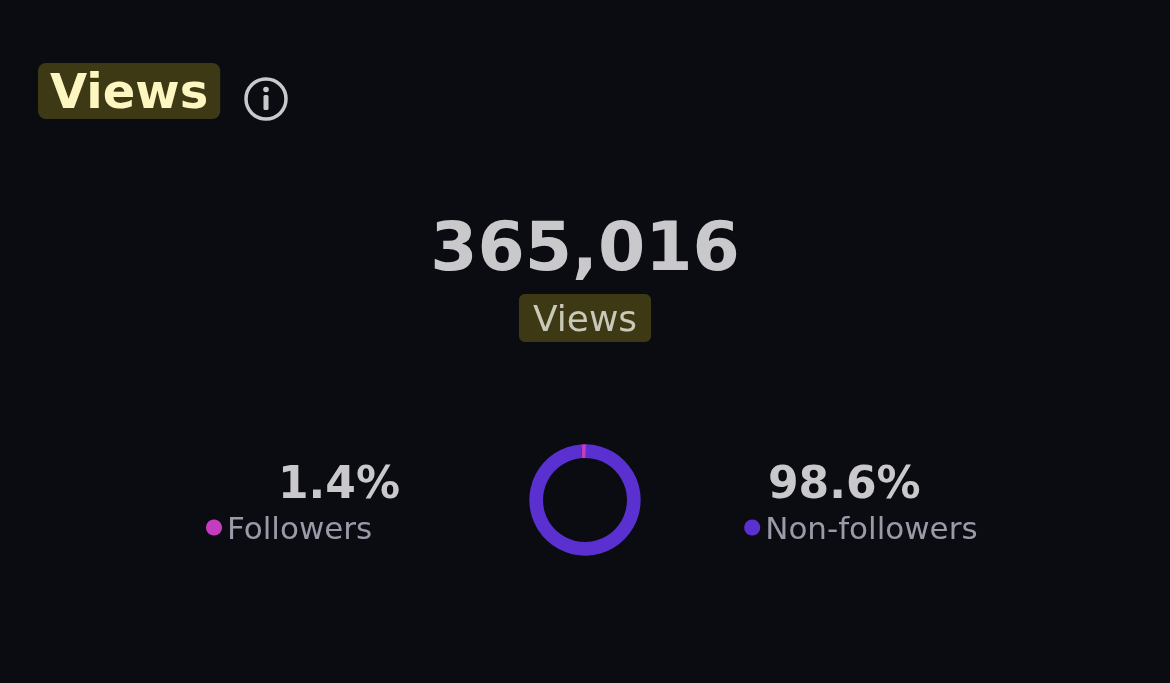  Describe the element at coordinates (844, 482) in the screenshot. I see `data-label: 98.6%` at that location.